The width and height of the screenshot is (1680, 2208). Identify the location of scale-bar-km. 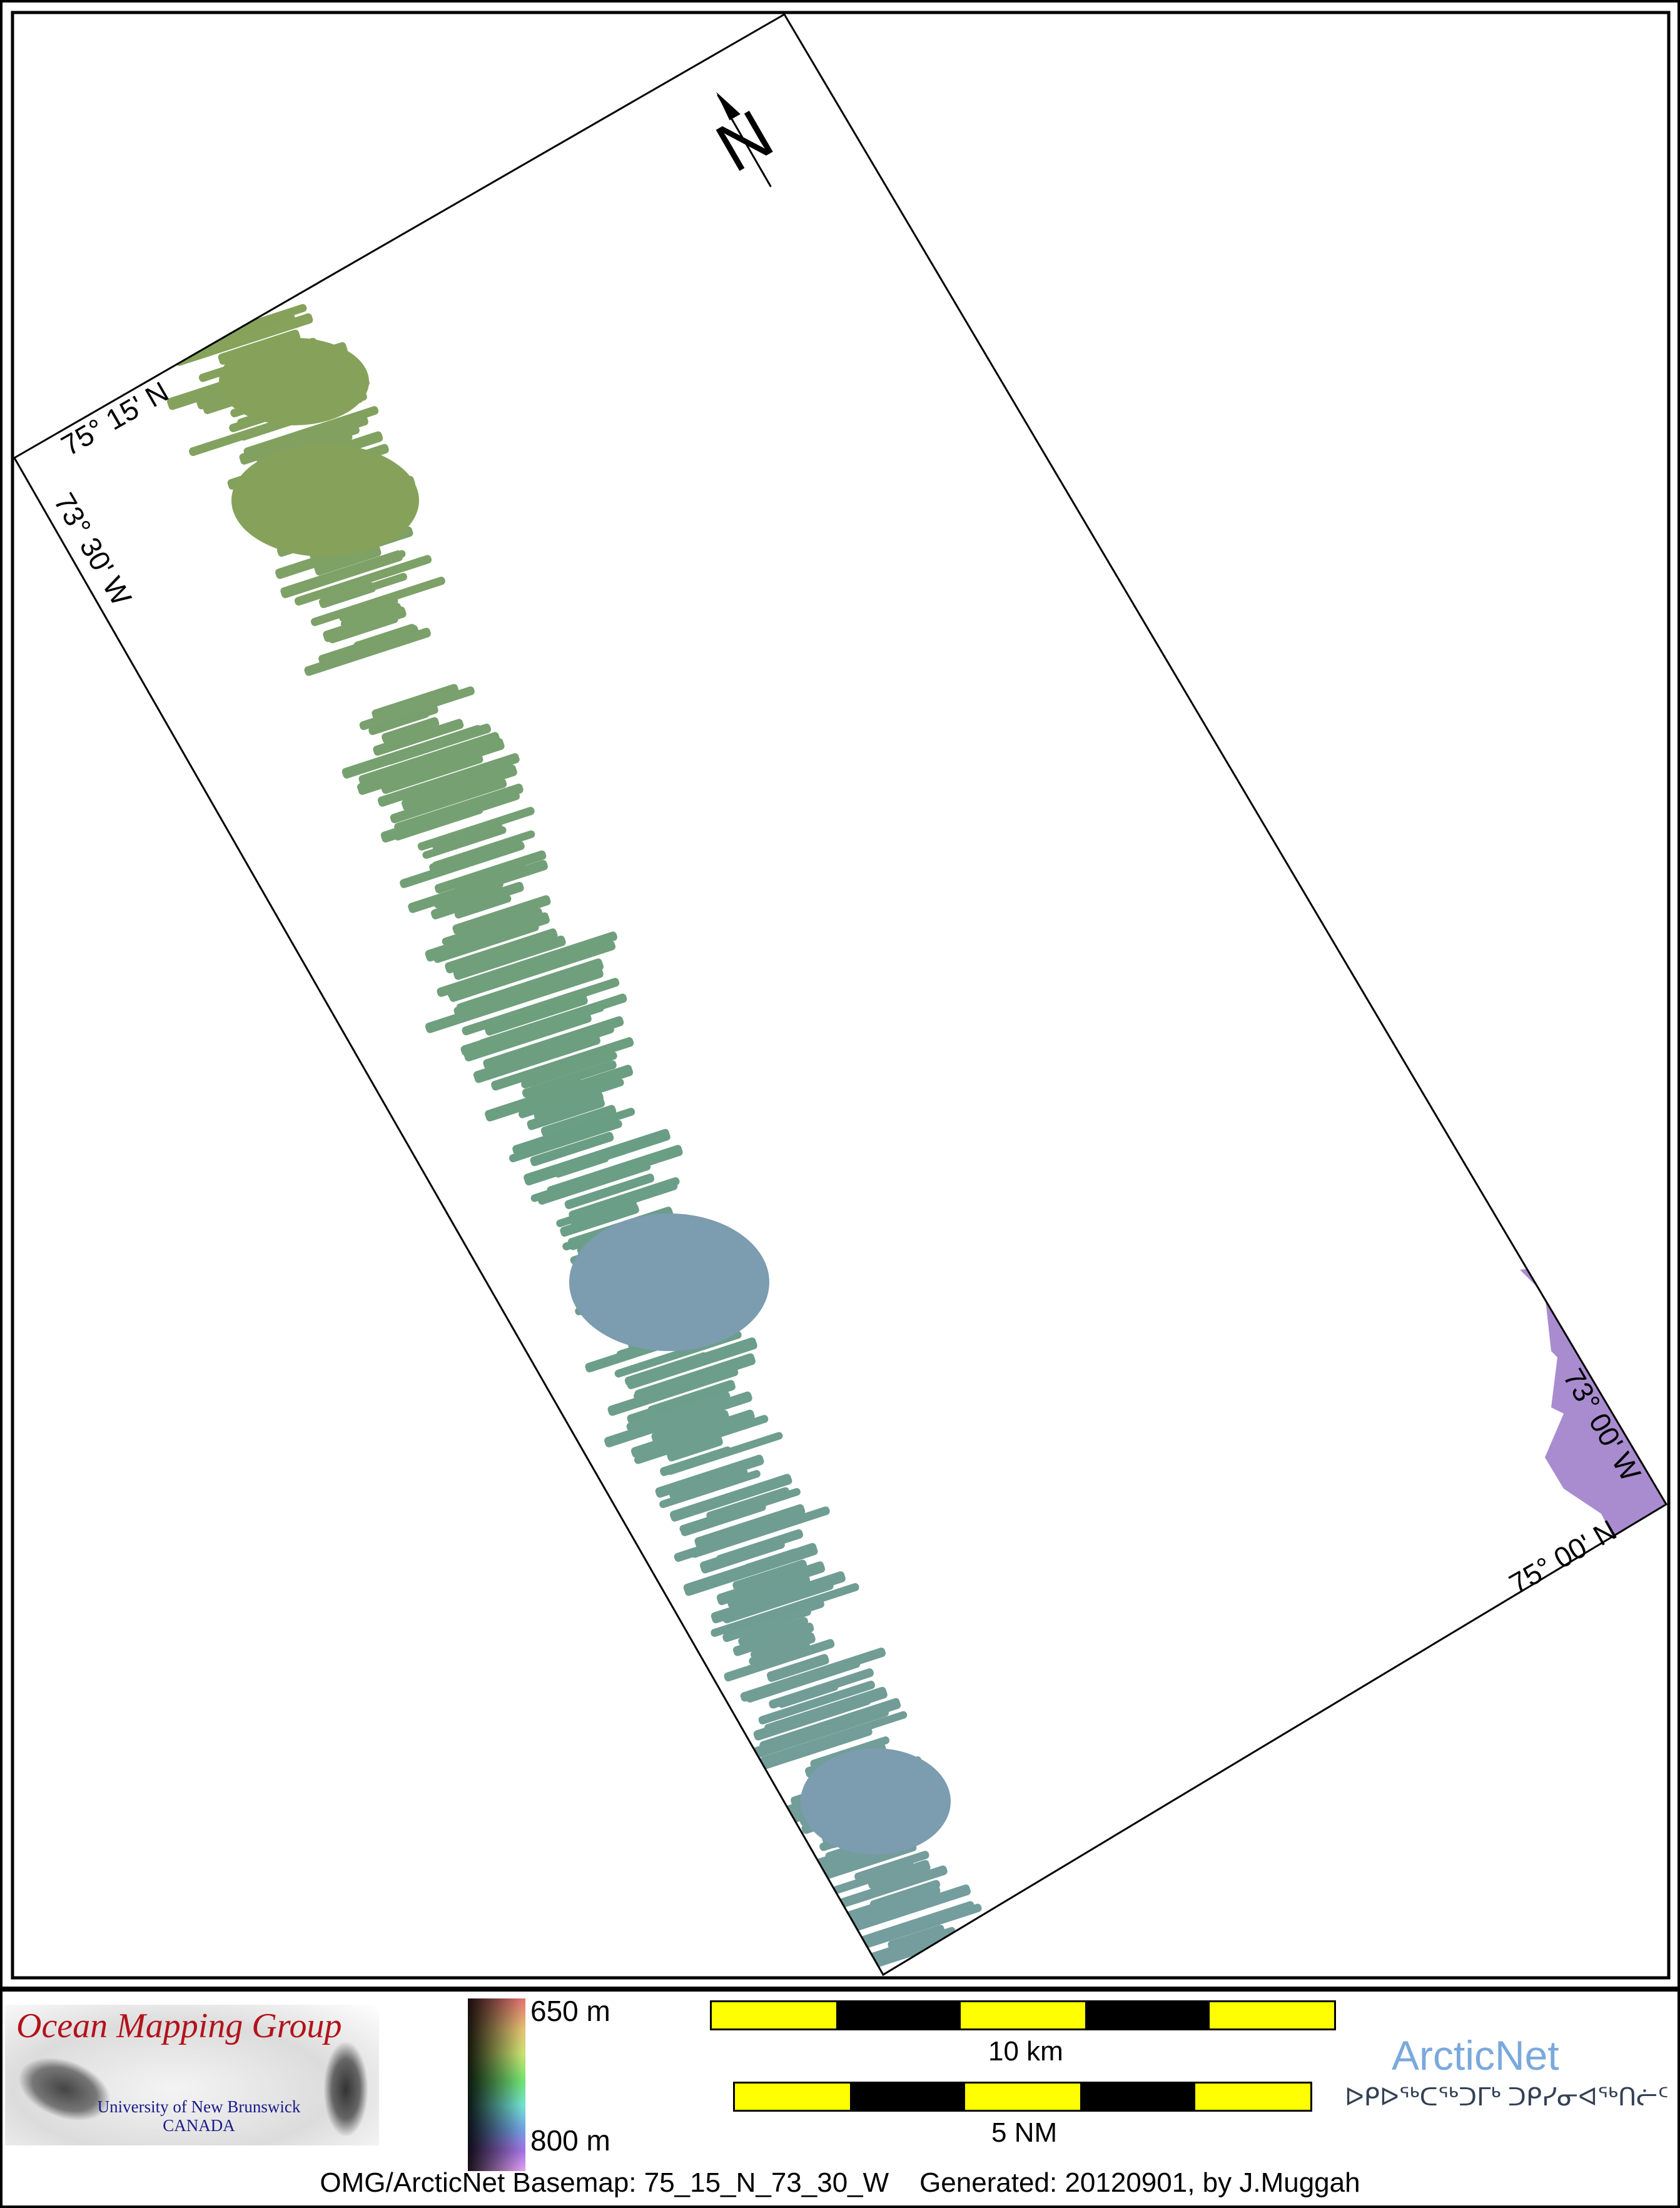
(1023, 2015).